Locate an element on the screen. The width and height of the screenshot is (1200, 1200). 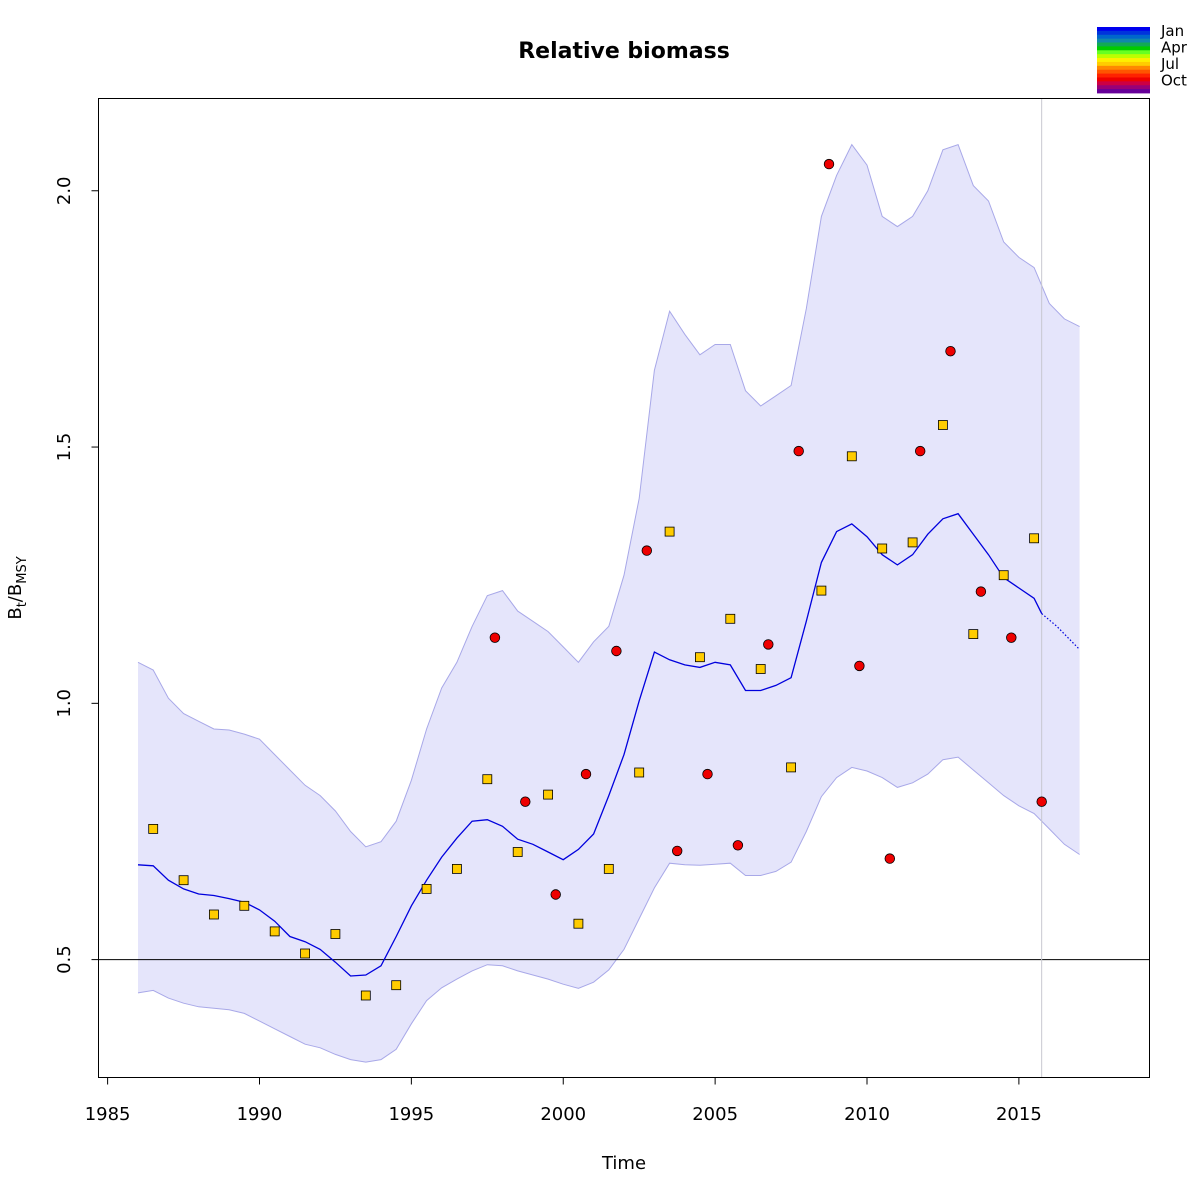
y-tick-label: 1.0 is located at coordinates (64, 703).